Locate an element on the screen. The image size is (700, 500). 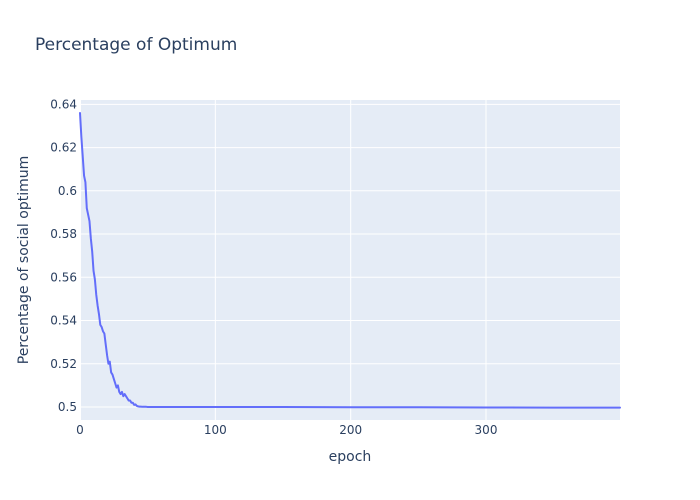
y-tick-label: 0.54 is located at coordinates (63, 321).